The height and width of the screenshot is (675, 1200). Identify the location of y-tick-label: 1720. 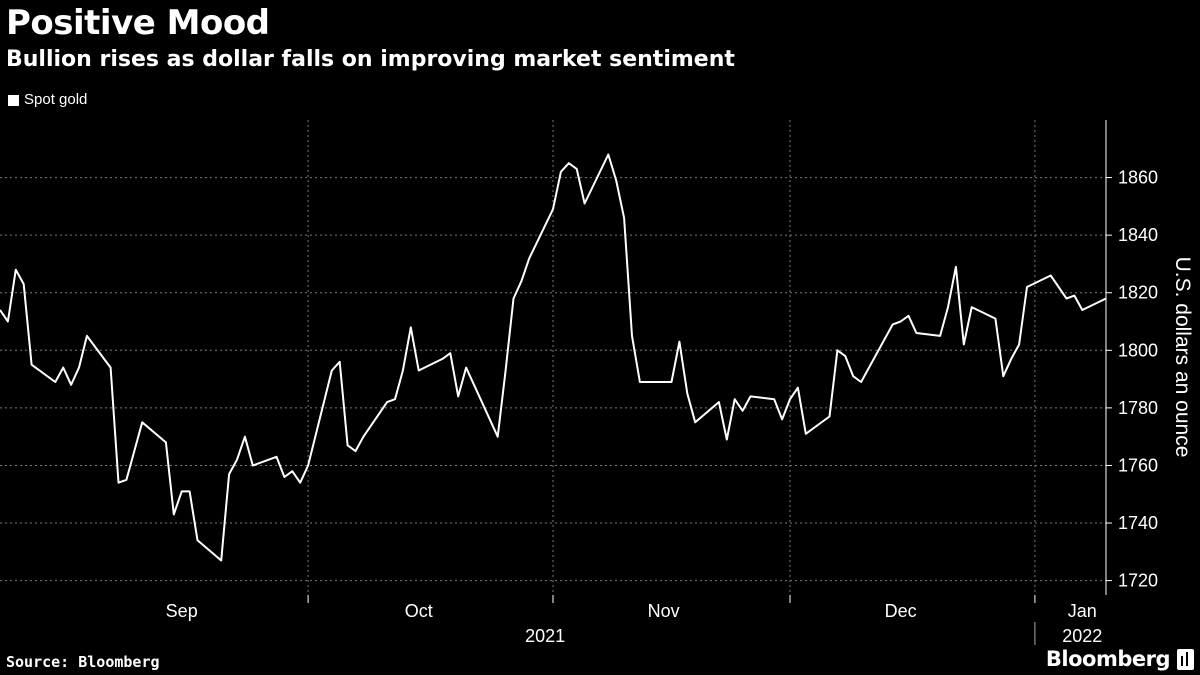
(1138, 581).